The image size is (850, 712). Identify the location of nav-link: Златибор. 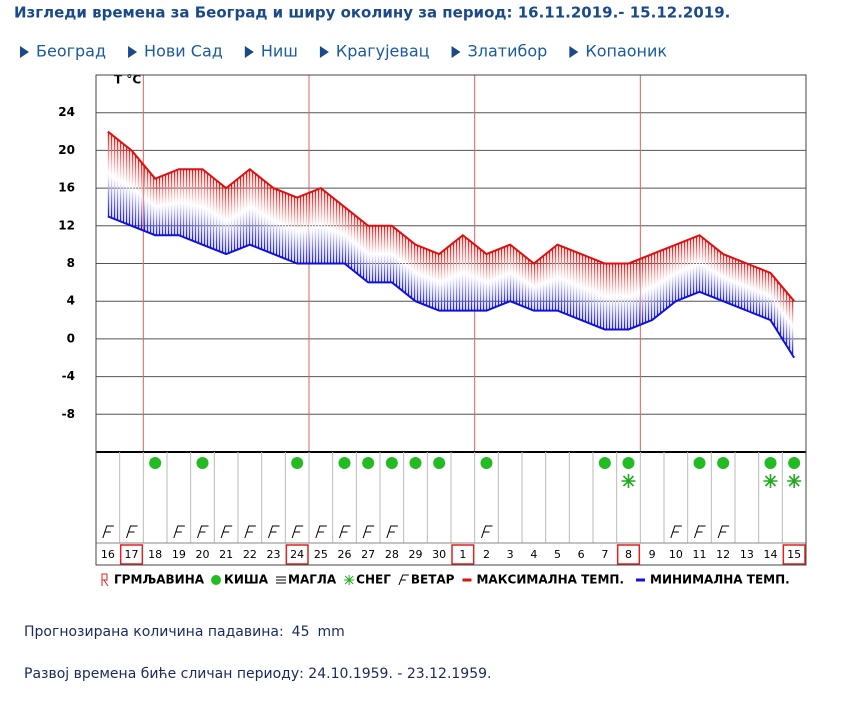
(508, 51).